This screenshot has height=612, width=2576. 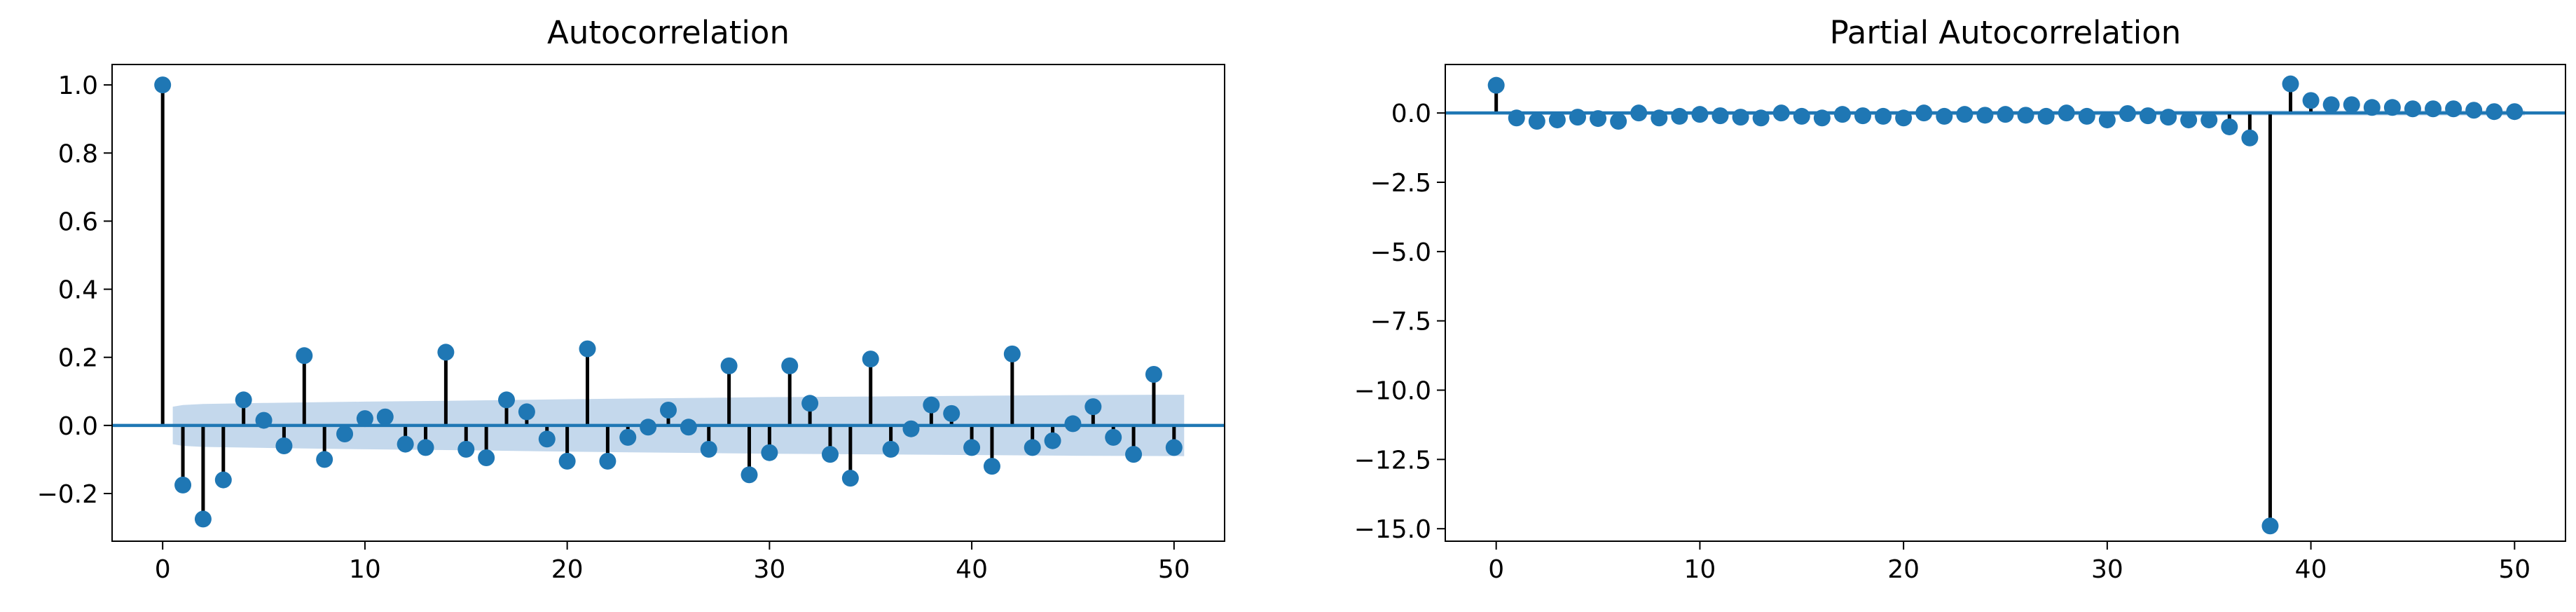 What do you see at coordinates (2006, 32) in the screenshot?
I see `pacf-title: Partial Autocorrelation` at bounding box center [2006, 32].